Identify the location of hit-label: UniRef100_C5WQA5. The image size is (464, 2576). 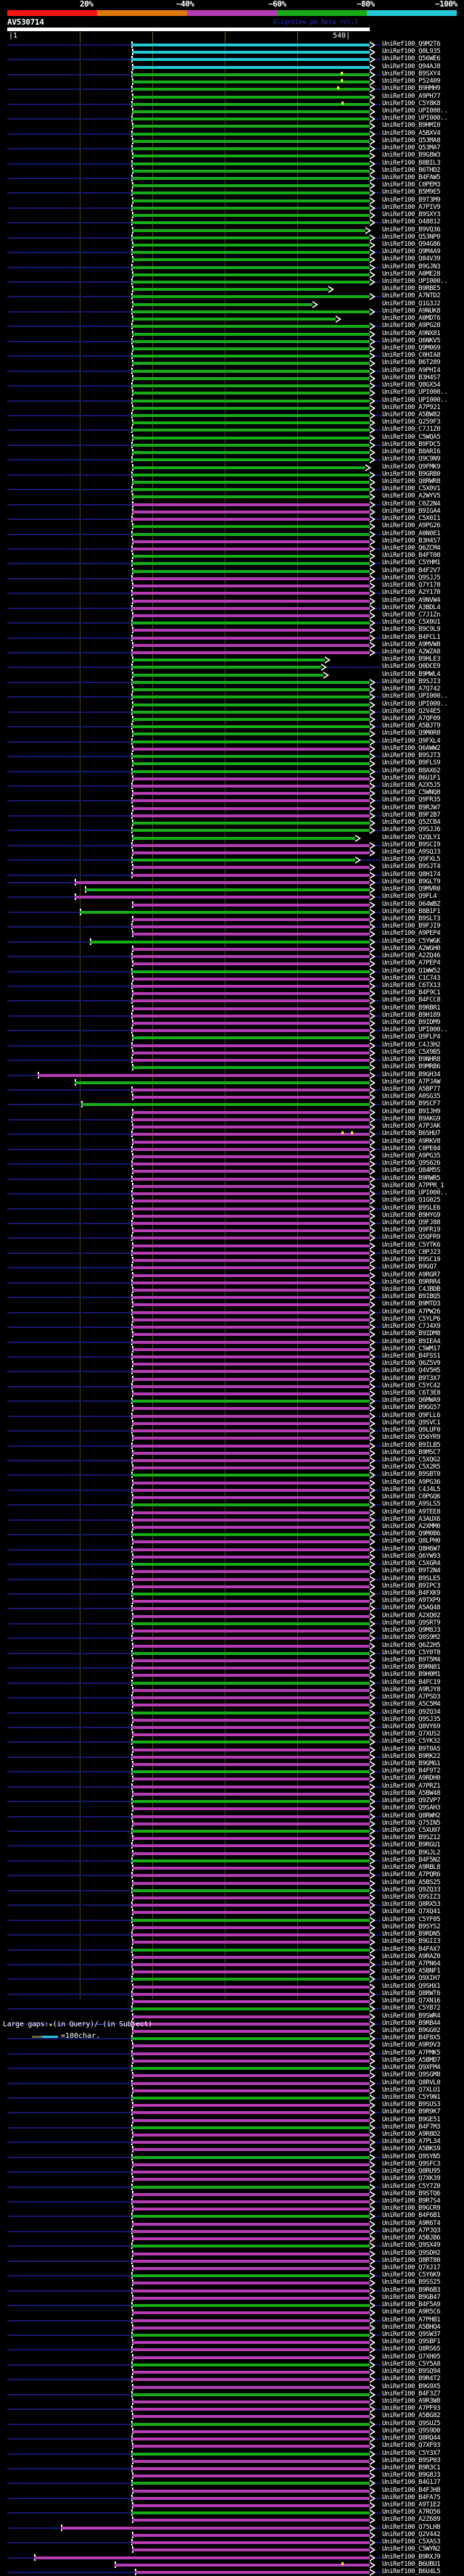
(411, 437).